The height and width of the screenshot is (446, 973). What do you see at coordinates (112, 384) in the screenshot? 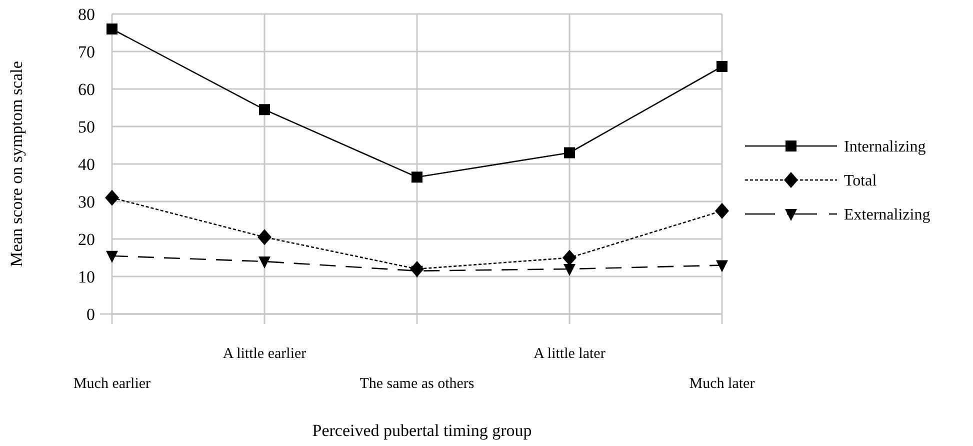
I see `x-tick-label: Much earlier` at bounding box center [112, 384].